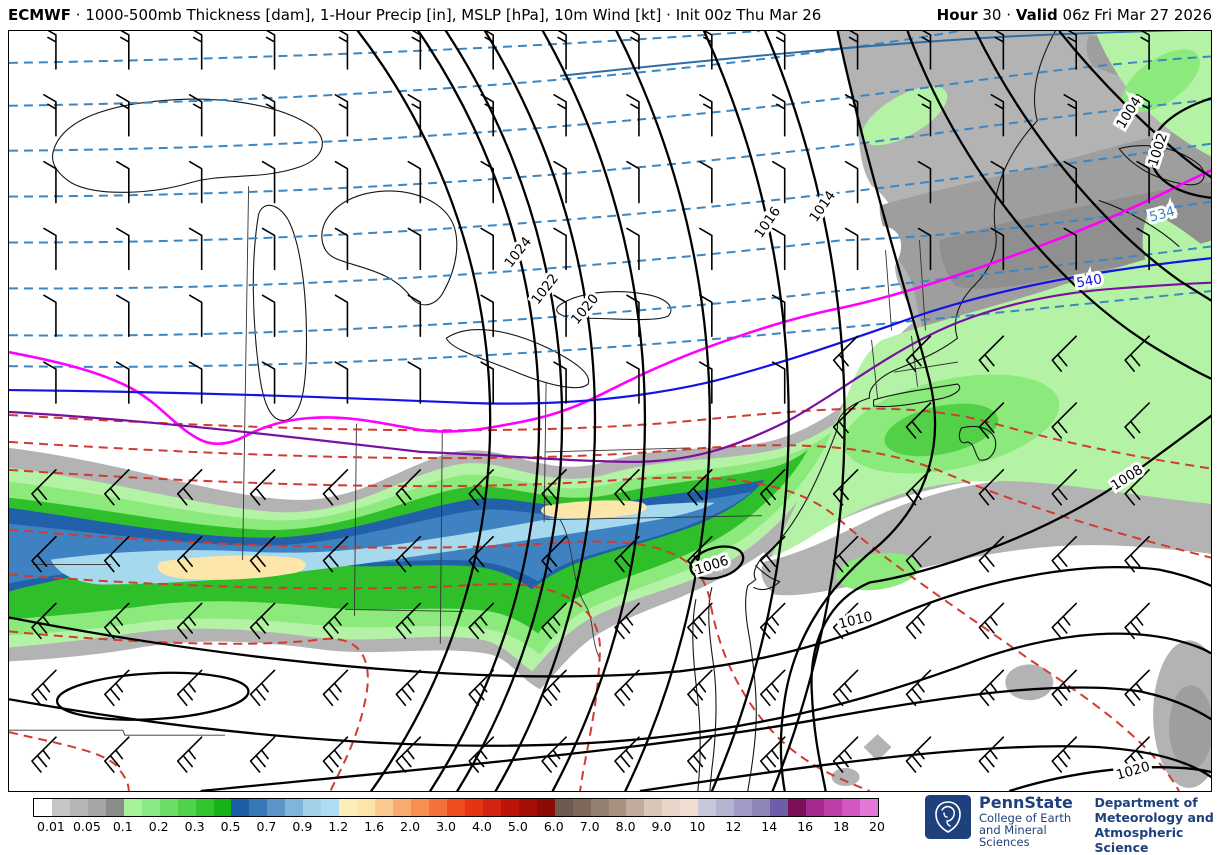 The height and width of the screenshot is (855, 1220). I want to click on college-line1: College of Earth, so click(1025, 817).